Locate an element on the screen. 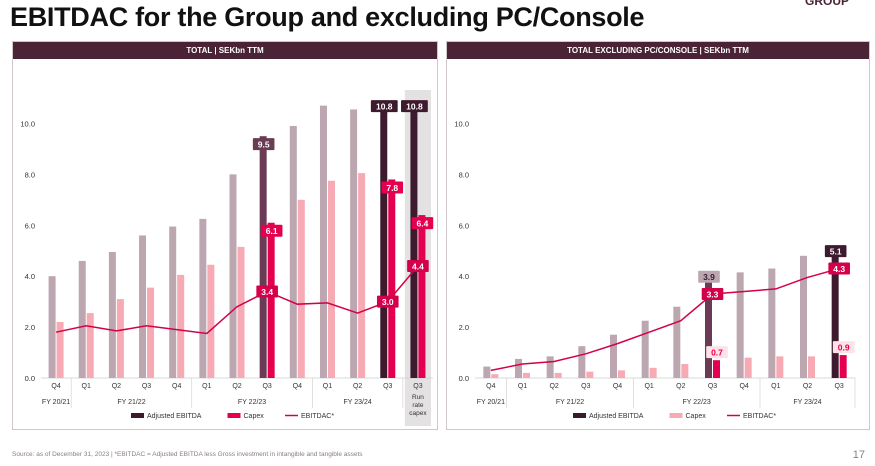  excl-pc-console-chart-header: TOTAL EXCLUDING PC/CONSOLE | SEKbn TTM is located at coordinates (658, 50).